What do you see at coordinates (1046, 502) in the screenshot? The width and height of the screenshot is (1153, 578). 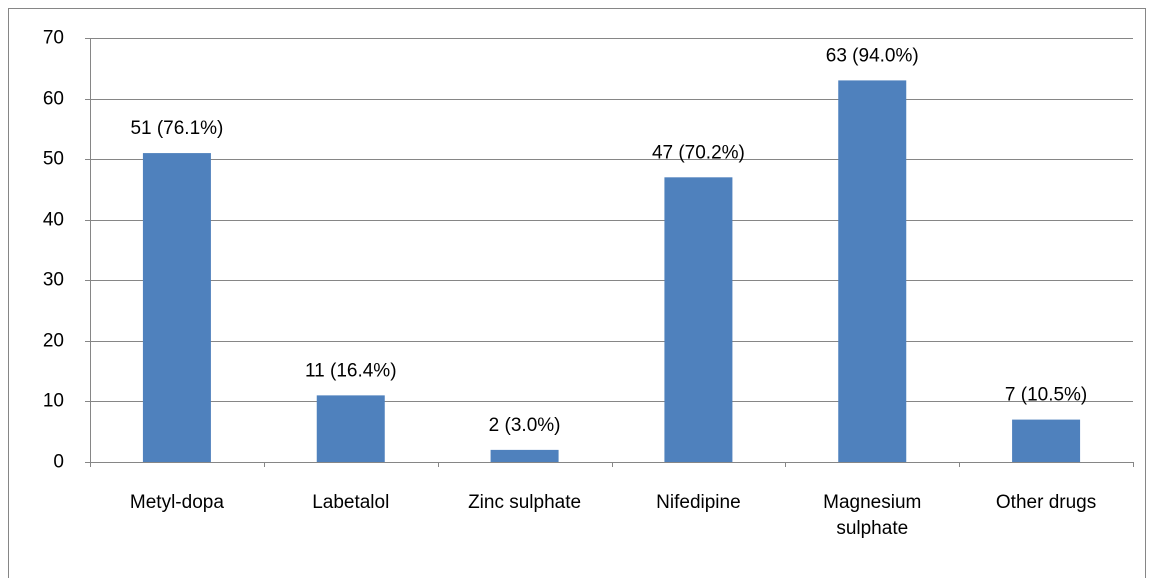 I see `x-tick-label: Other drugs` at bounding box center [1046, 502].